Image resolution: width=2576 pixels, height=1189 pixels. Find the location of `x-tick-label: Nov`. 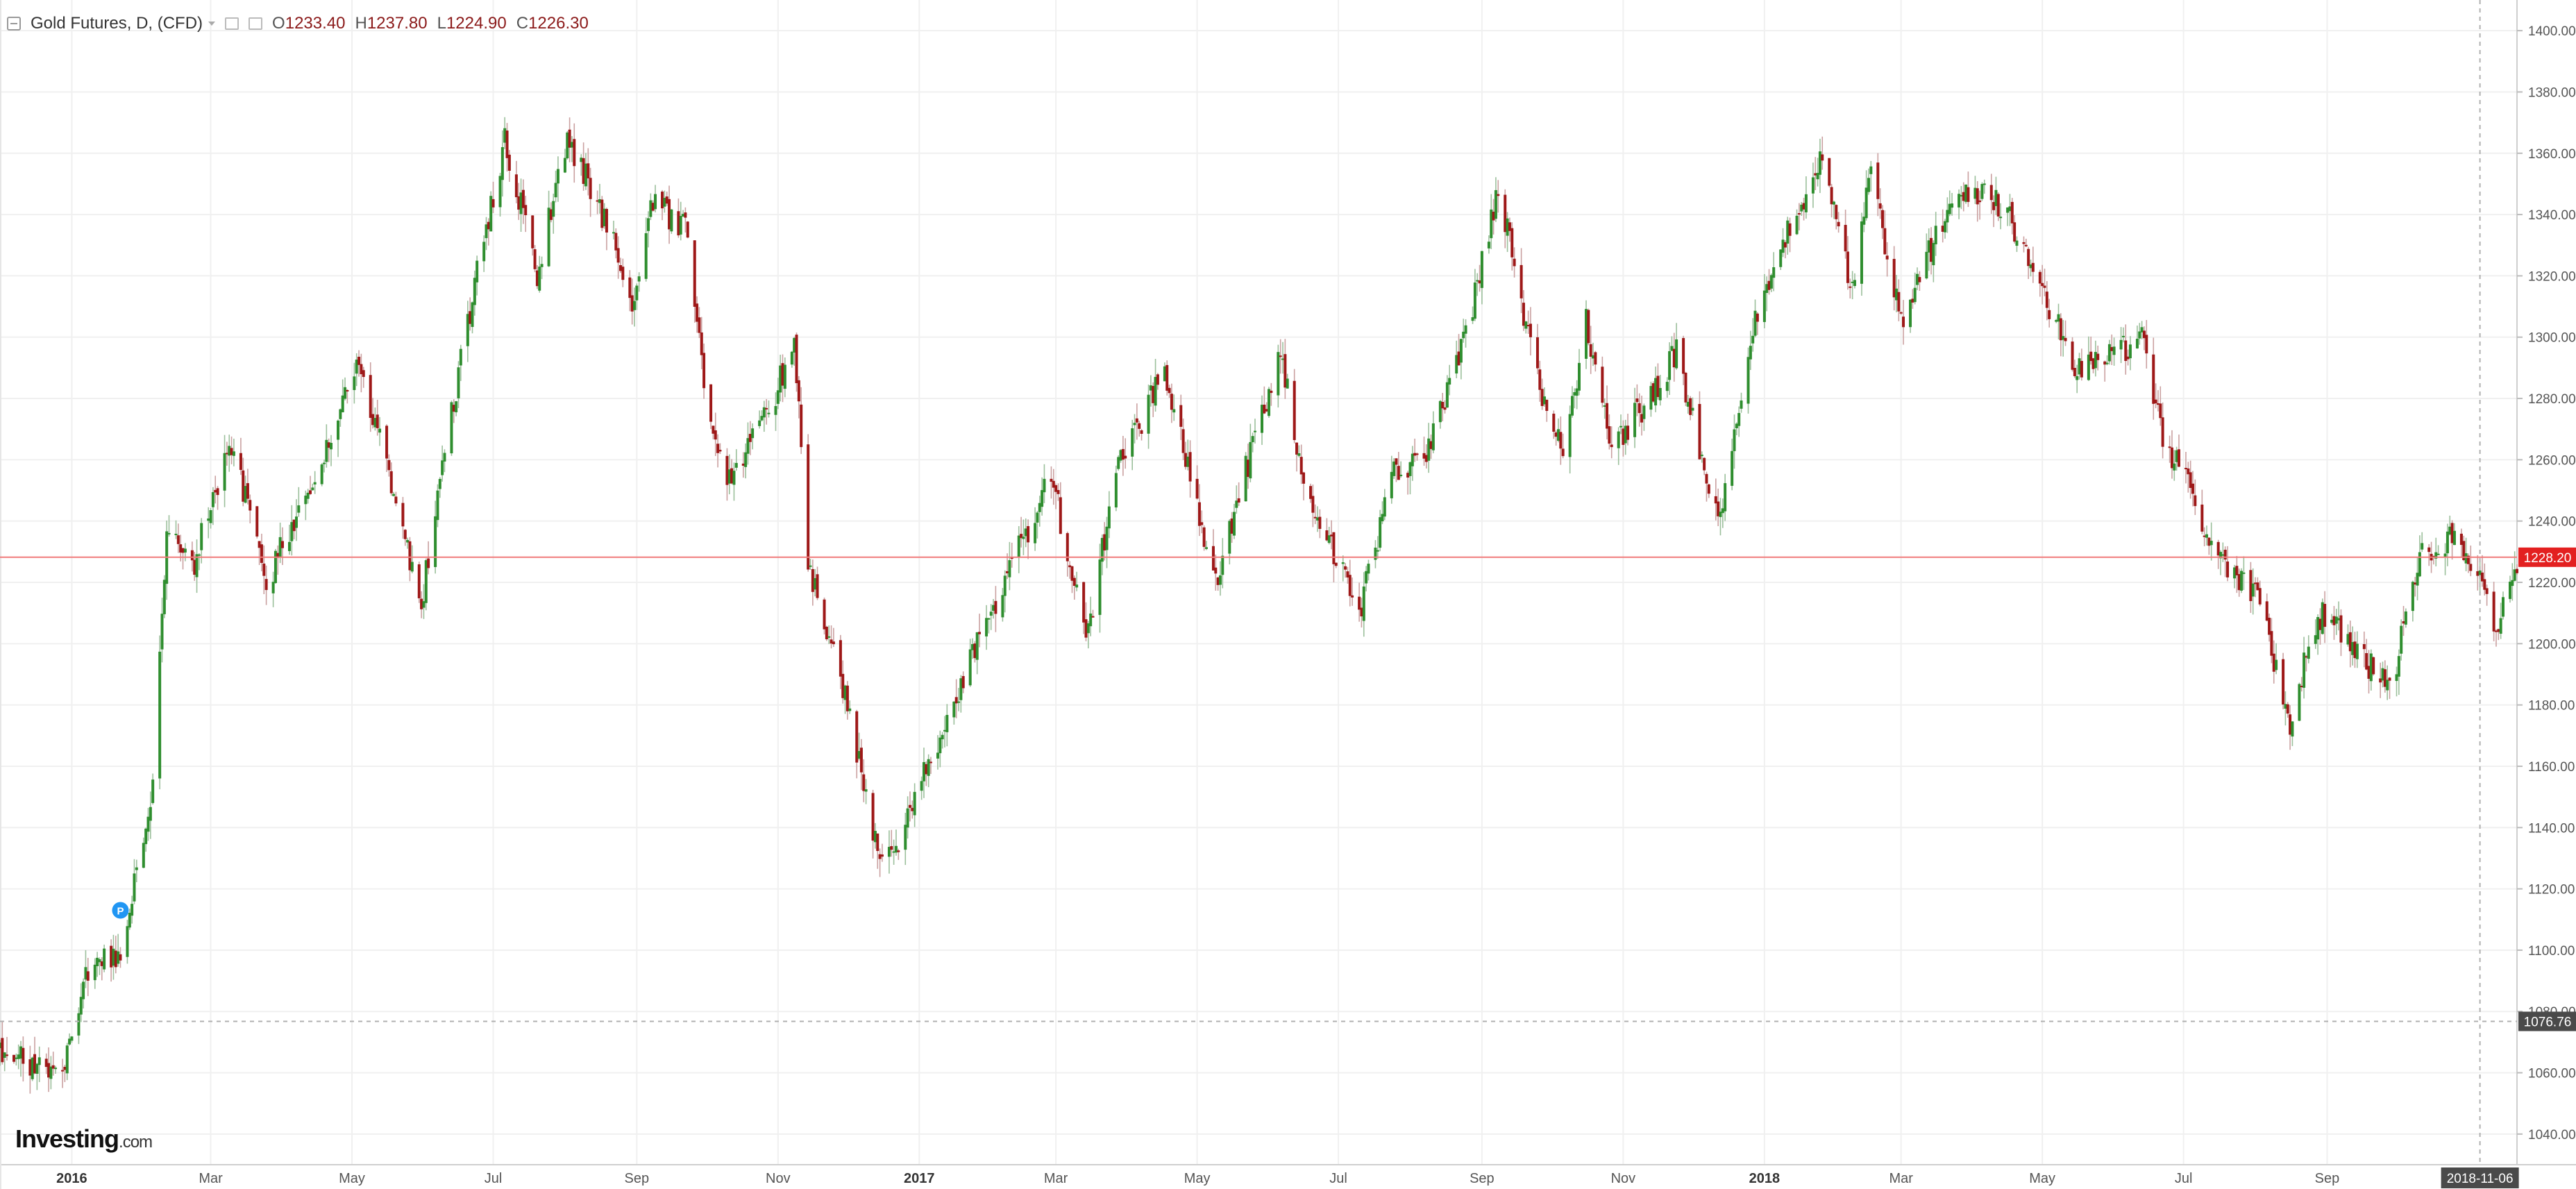

x-tick-label: Nov is located at coordinates (1623, 1178).